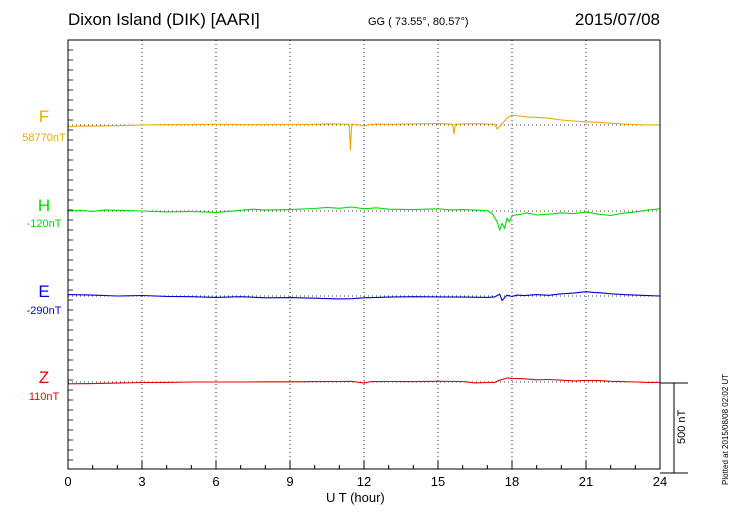  Describe the element at coordinates (660, 481) in the screenshot. I see `x-tick-label: 24` at that location.